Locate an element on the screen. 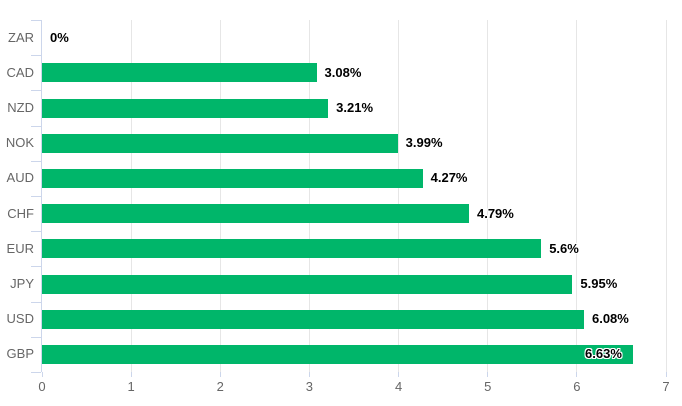  value-label: 3.99% is located at coordinates (424, 143).